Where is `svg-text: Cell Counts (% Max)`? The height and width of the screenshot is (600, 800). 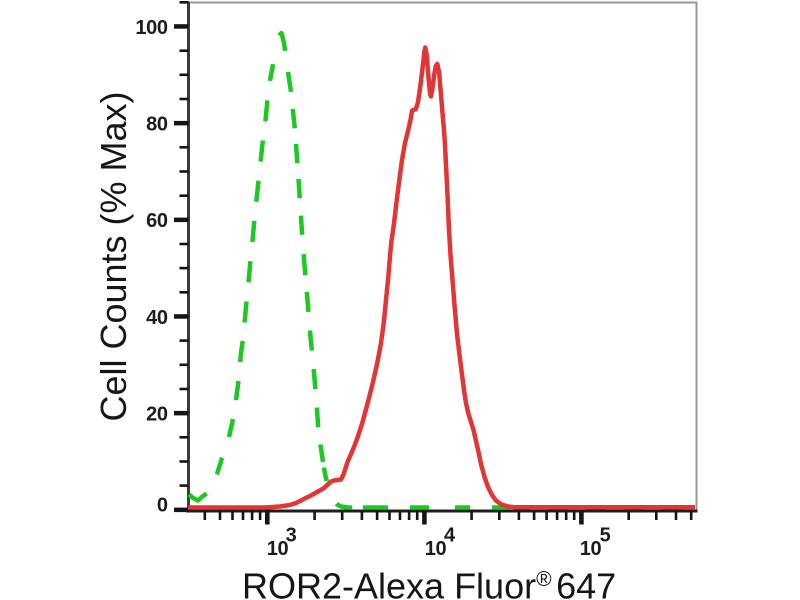 svg-text: Cell Counts (% Max) is located at coordinates (113, 256).